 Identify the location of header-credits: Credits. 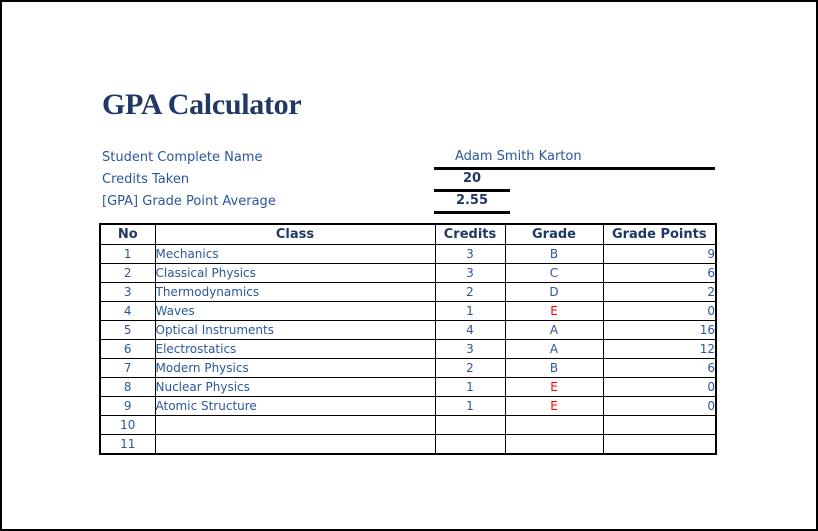
(470, 234).